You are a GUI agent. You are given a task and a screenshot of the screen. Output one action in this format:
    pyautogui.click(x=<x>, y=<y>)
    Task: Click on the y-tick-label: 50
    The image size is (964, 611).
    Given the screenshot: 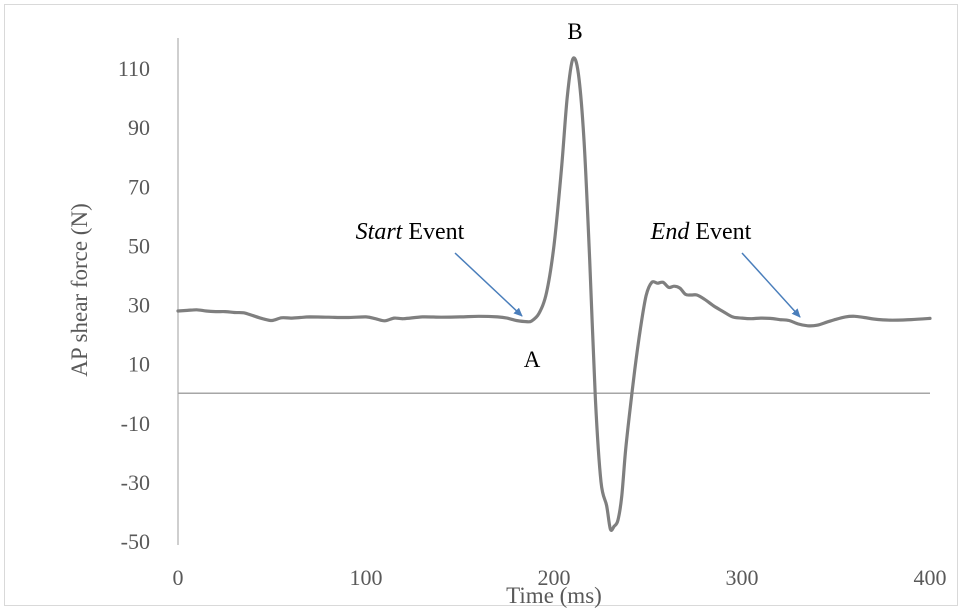 What is the action you would take?
    pyautogui.click(x=139, y=245)
    